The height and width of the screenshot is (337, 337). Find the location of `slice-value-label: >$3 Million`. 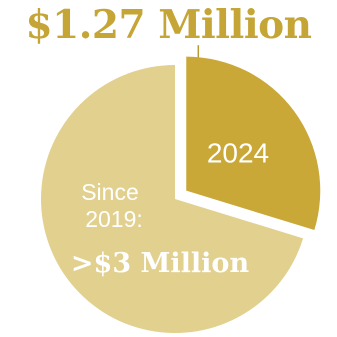

slice-value-label: >$3 Million is located at coordinates (160, 263).